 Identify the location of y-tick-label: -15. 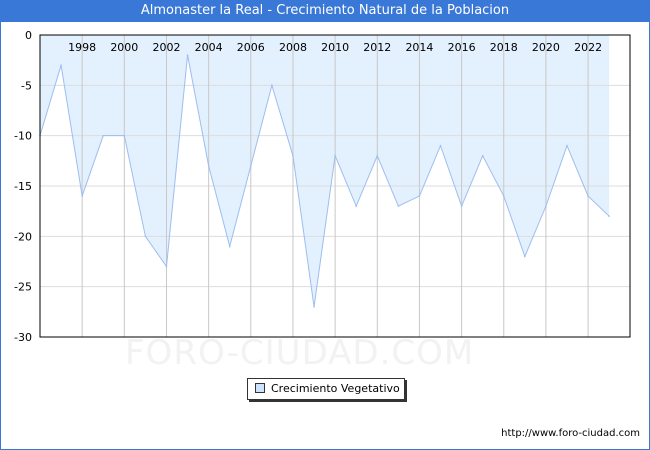
(23, 186).